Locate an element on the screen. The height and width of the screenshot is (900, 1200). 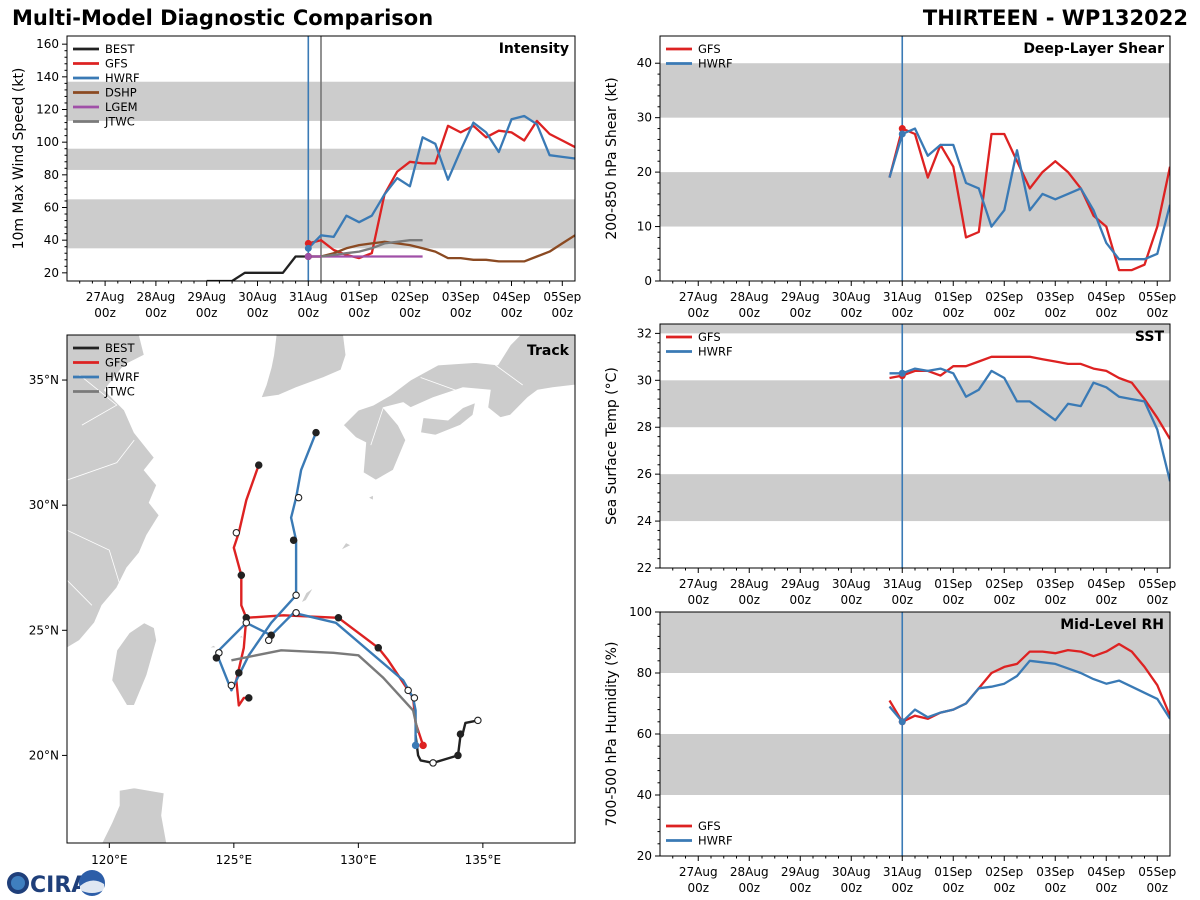
shade-band is located at coordinates (915, 90).